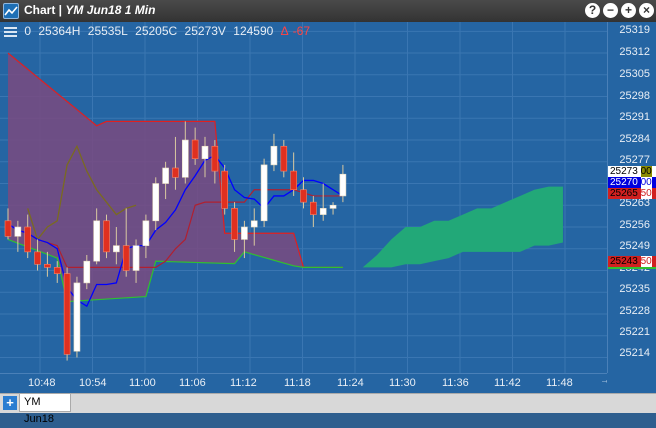  I want to click on last-price-tag: 25273 00, so click(632, 171).